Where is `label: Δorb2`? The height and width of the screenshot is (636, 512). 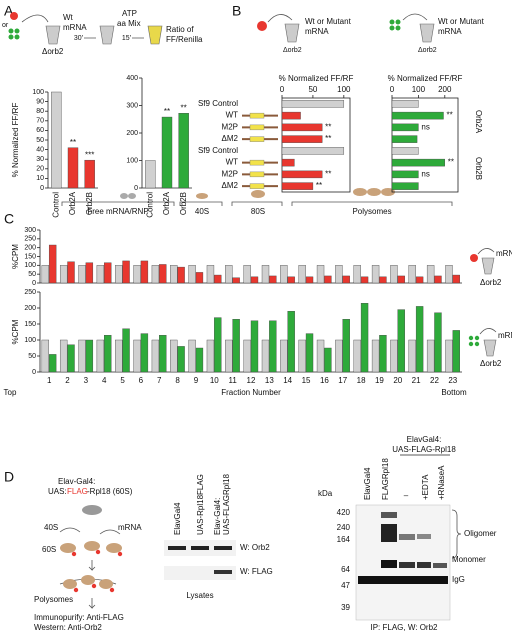
label: Δorb2 is located at coordinates (491, 282).